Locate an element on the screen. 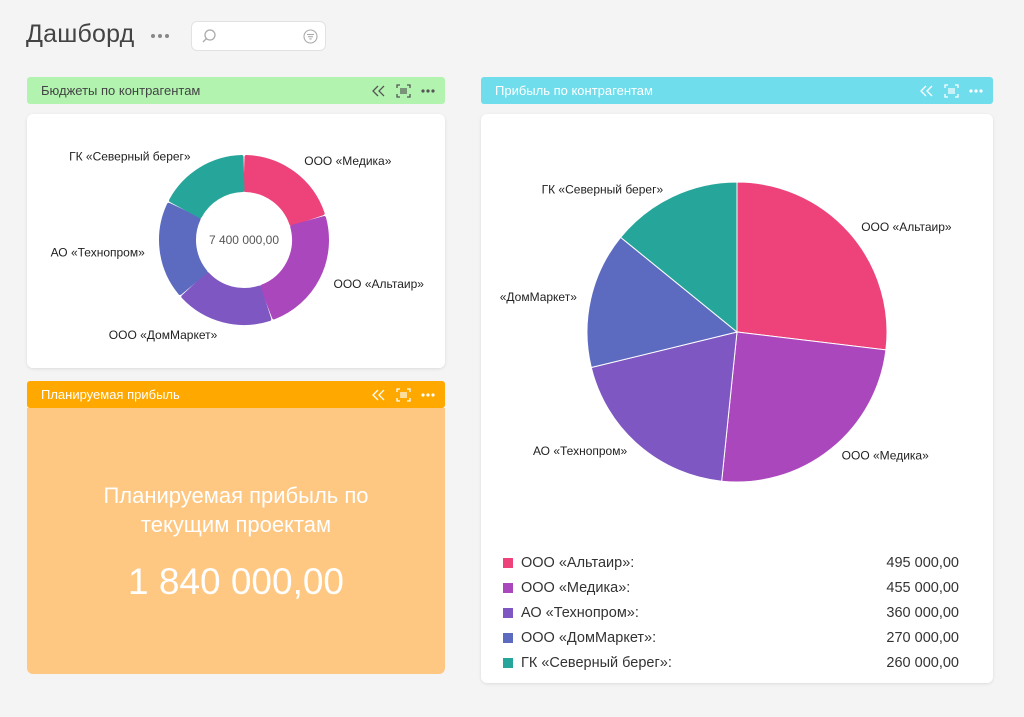 Image resolution: width=1024 pixels, height=717 pixels. donut-slice-group: ГК «Северный берег» is located at coordinates (157, 184).